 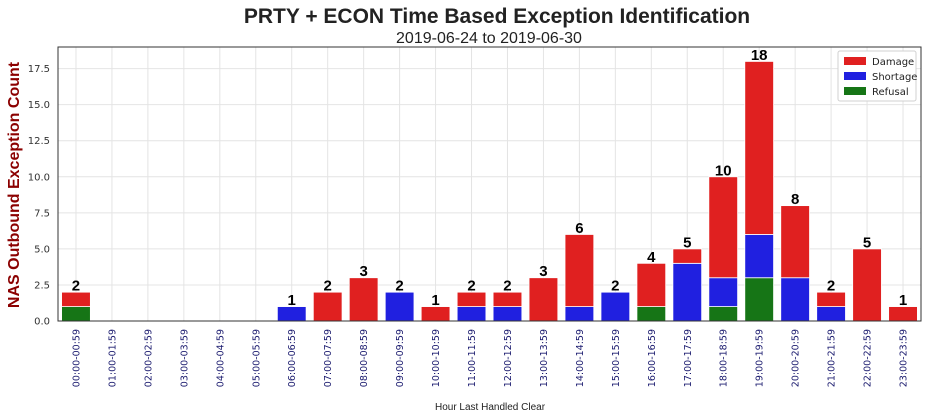 I want to click on bar-damage-07:00-07:59, so click(x=327, y=306).